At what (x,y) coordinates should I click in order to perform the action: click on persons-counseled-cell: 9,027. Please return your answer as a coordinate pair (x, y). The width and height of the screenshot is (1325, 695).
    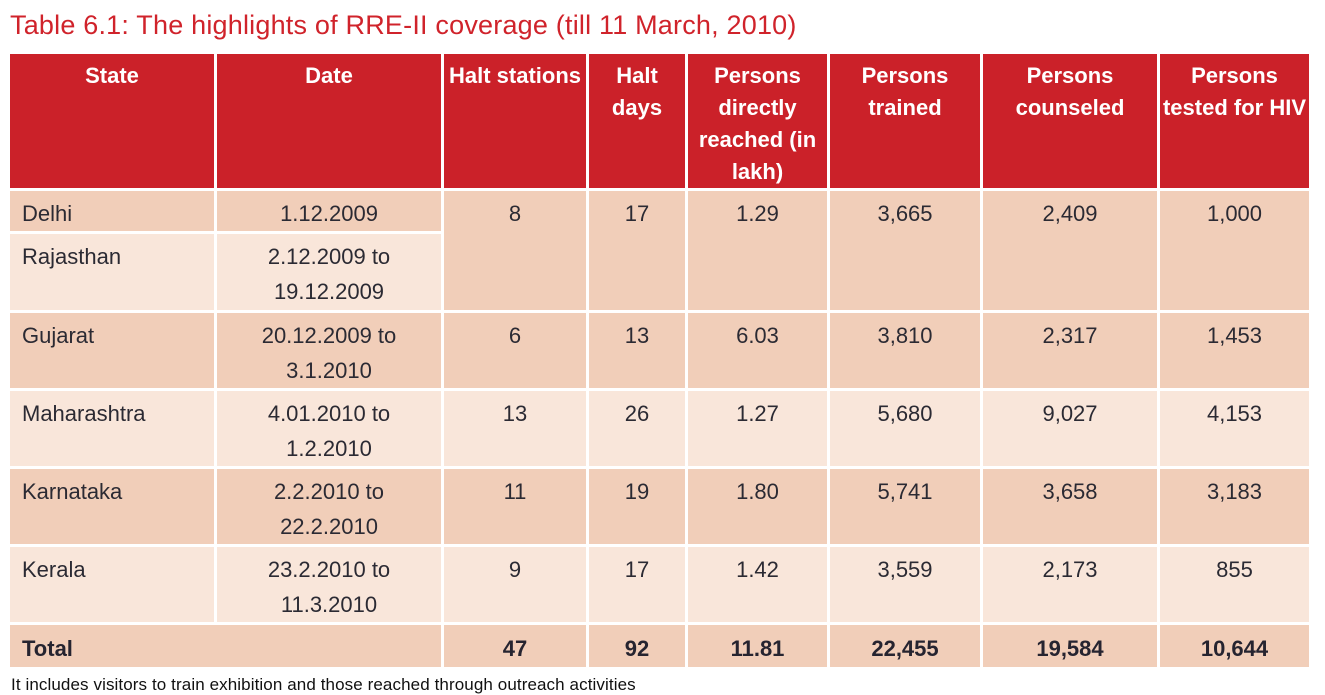
    Looking at the image, I should click on (1070, 428).